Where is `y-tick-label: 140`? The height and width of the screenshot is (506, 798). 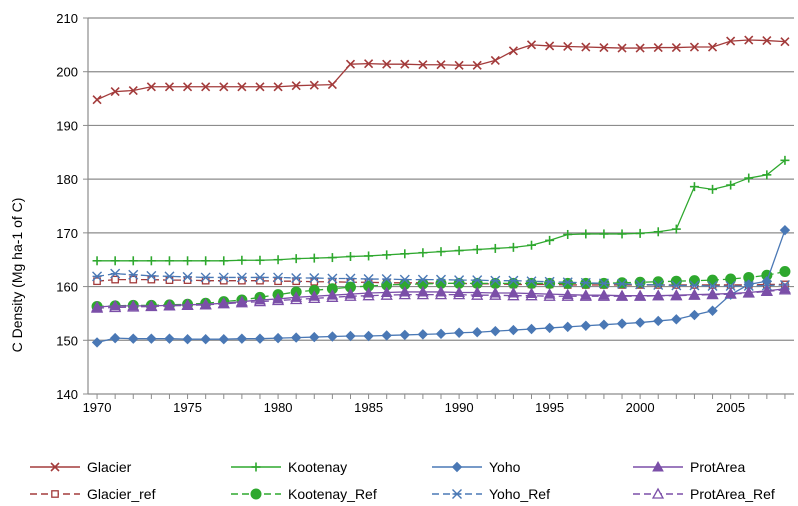 y-tick-label: 140 is located at coordinates (67, 394).